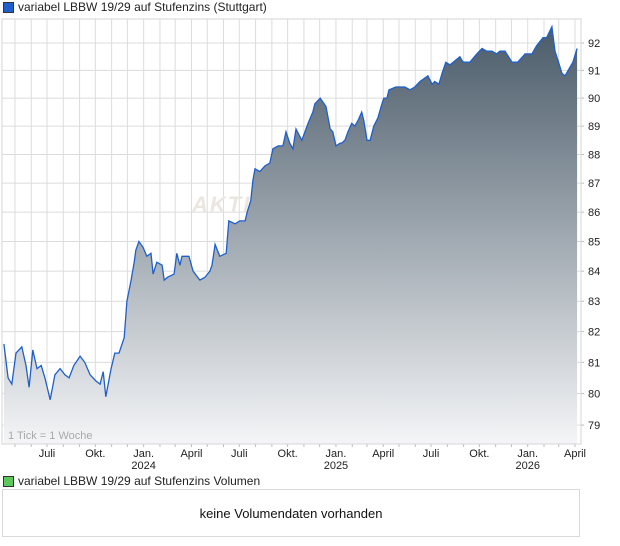 The image size is (620, 546). Describe the element at coordinates (594, 242) in the screenshot. I see `y-tick-label: 85` at that location.